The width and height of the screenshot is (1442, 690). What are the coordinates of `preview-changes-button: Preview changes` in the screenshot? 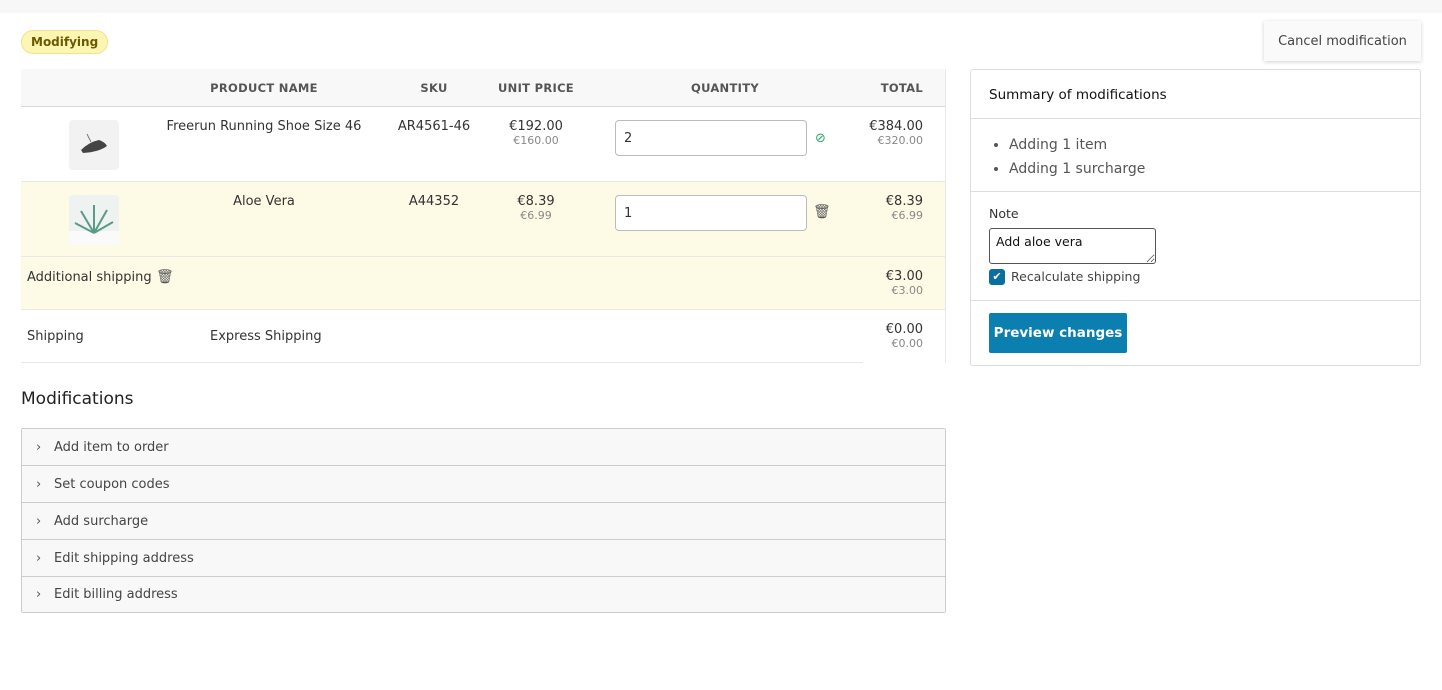 It's located at (1058, 333).